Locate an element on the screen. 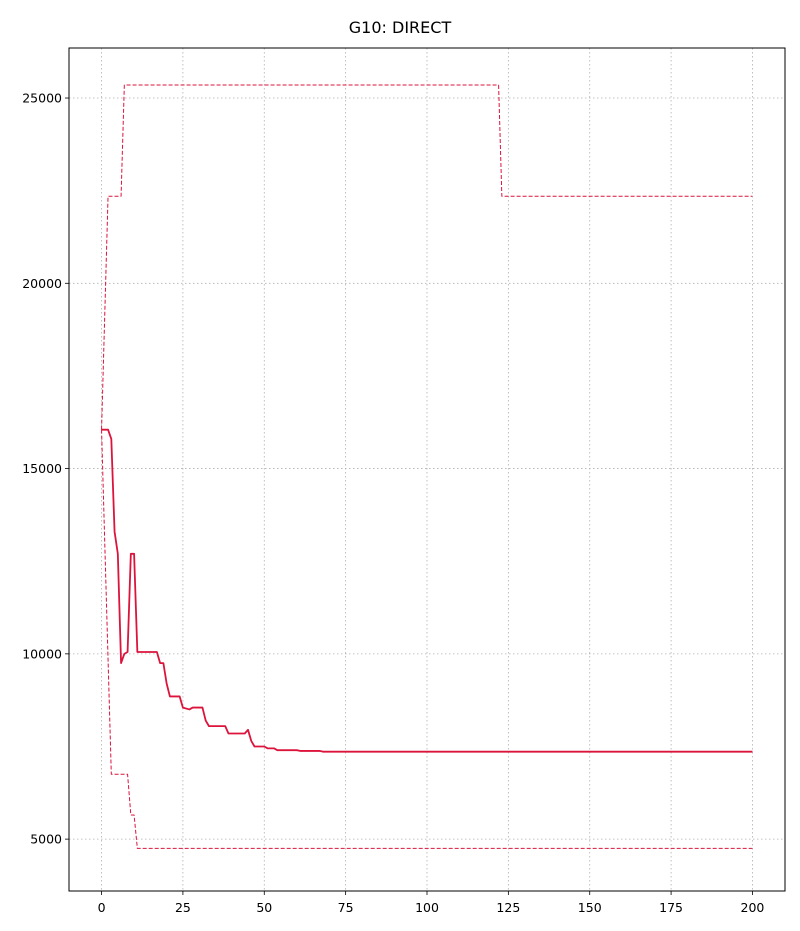  y-tick-label: 10000 is located at coordinates (42, 653).